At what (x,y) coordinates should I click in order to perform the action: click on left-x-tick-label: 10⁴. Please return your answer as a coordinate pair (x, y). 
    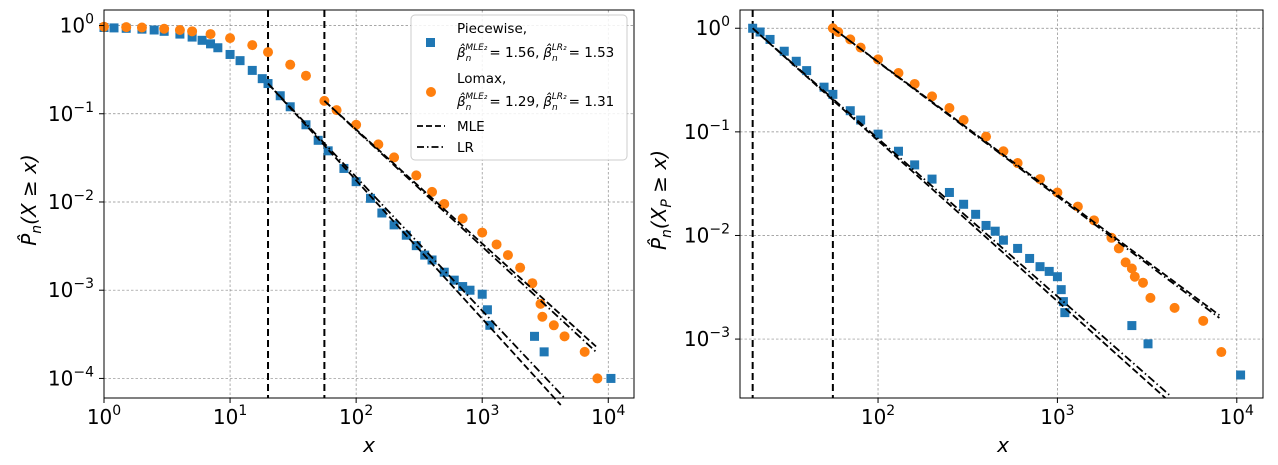
    Looking at the image, I should click on (608, 416).